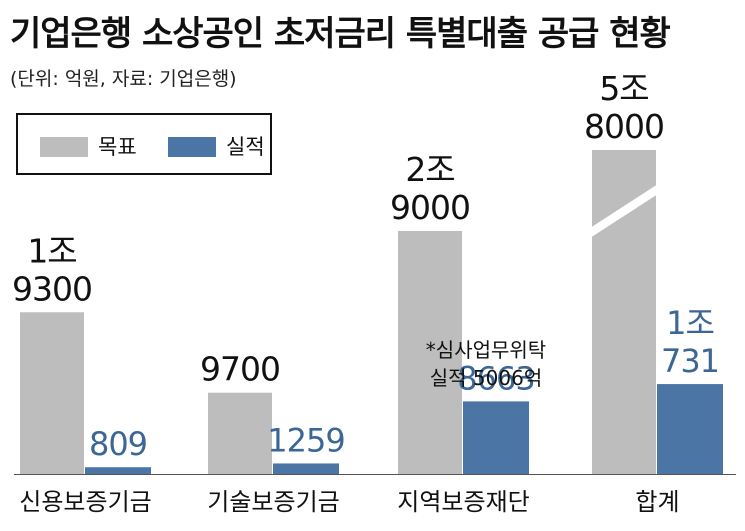  Describe the element at coordinates (52, 288) in the screenshot. I see `data-label-target-0-line1: 9300` at that location.